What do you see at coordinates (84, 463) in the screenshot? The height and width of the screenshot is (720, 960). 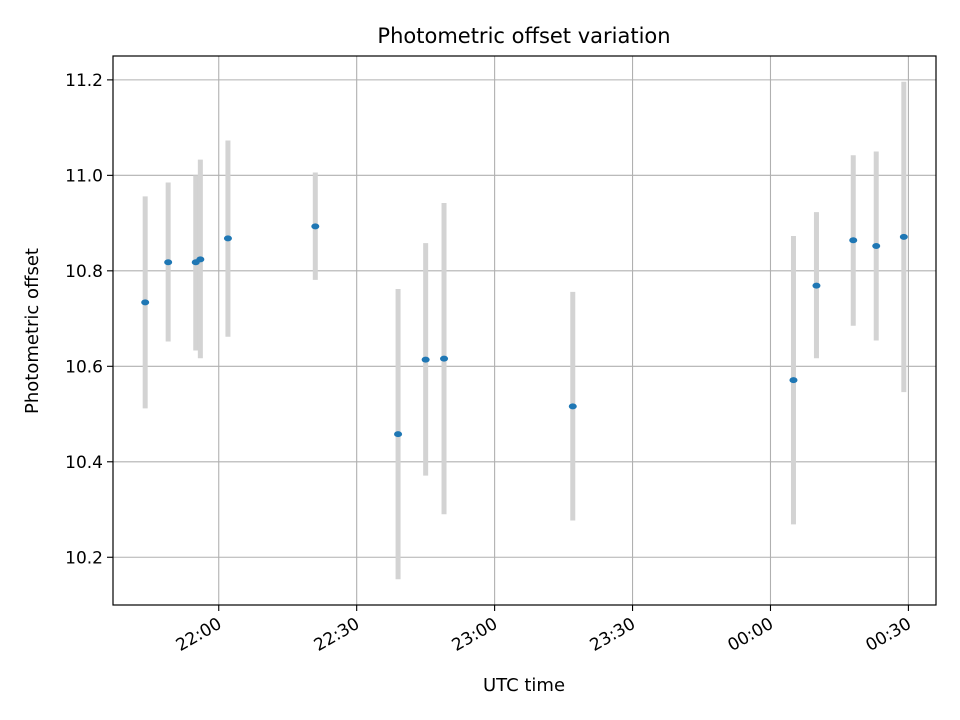 I see `y-tick-label: 10.4` at bounding box center [84, 463].